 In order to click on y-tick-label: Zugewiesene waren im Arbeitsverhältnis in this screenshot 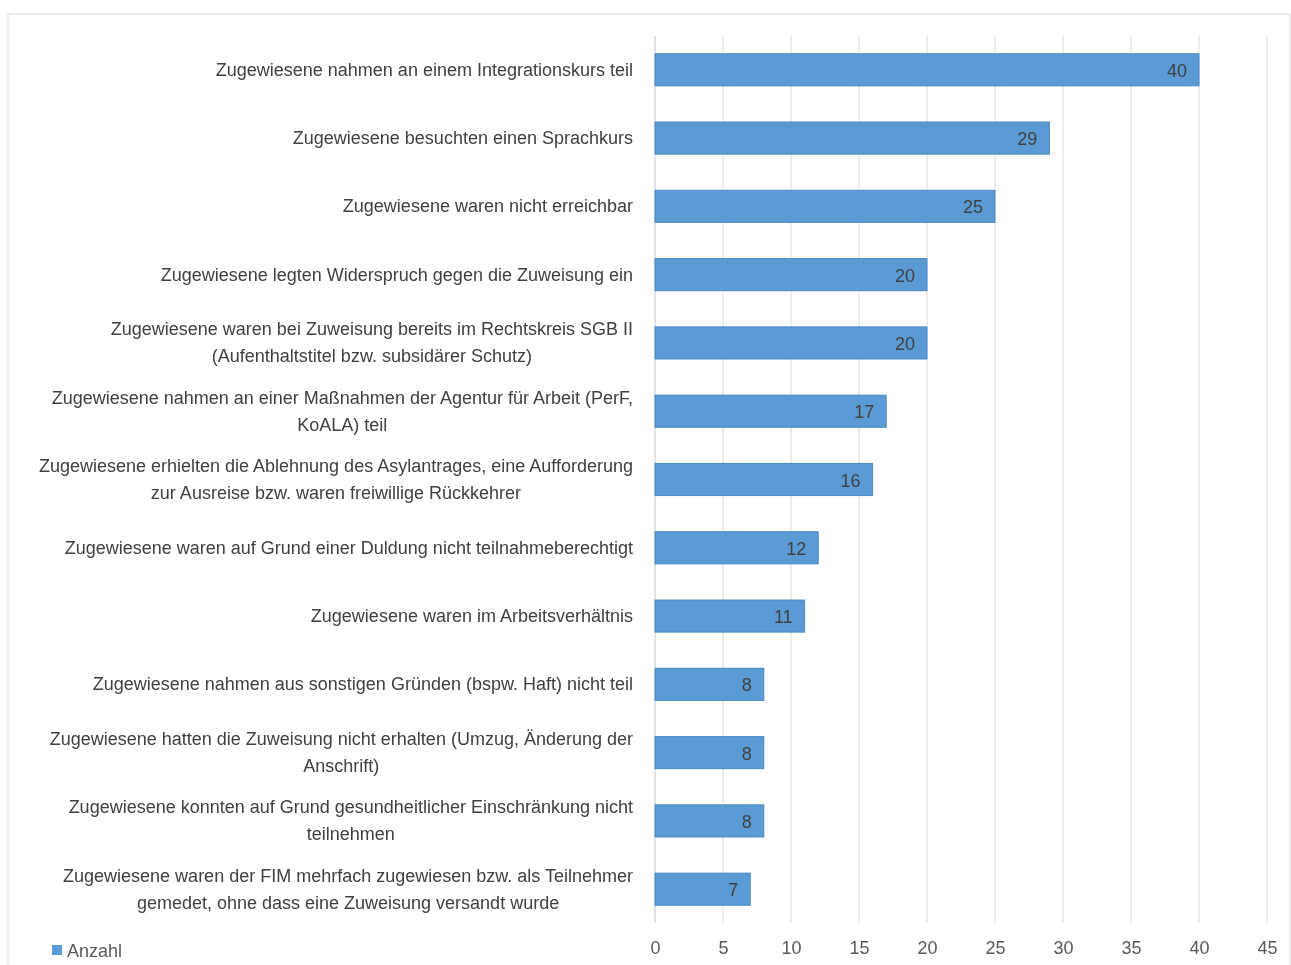, I will do `click(471, 616)`.